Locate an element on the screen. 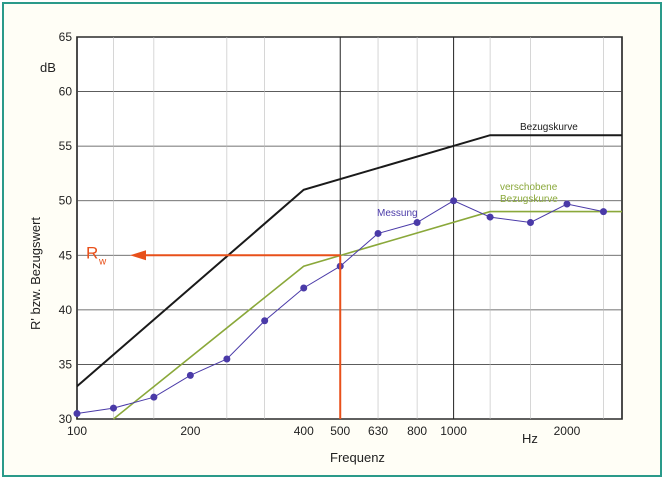  x-tick-label: 800 is located at coordinates (417, 431).